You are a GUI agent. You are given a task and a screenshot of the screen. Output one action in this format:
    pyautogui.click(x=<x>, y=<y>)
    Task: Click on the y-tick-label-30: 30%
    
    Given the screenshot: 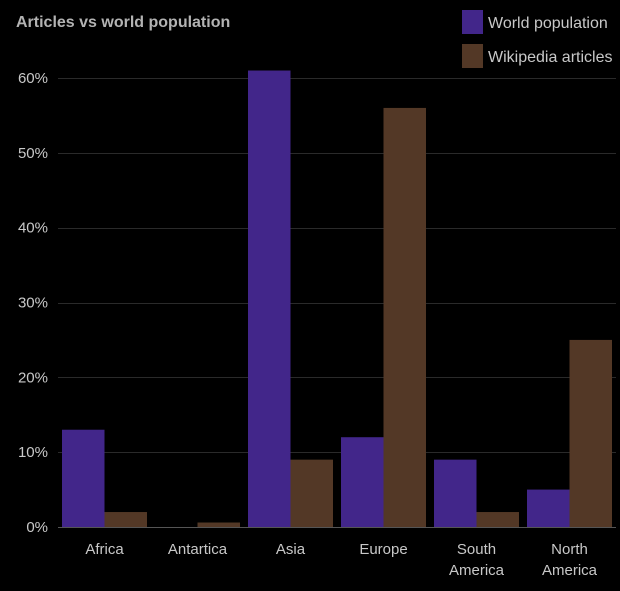 What is the action you would take?
    pyautogui.click(x=33, y=303)
    